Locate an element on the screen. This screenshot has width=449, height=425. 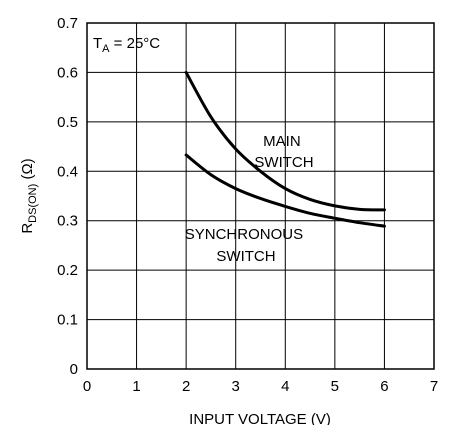
series-label-main-line2: SWITCH is located at coordinates (283, 162).